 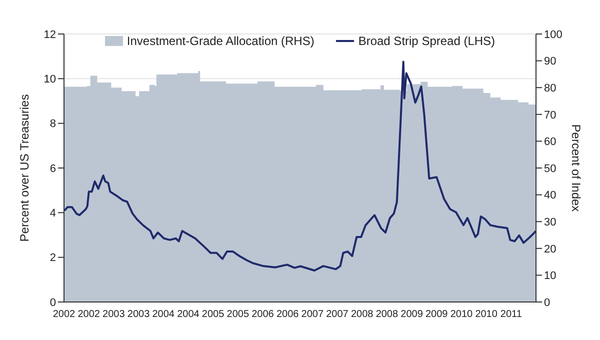 What do you see at coordinates (550, 276) in the screenshot?
I see `y2-tick-label: 10` at bounding box center [550, 276].